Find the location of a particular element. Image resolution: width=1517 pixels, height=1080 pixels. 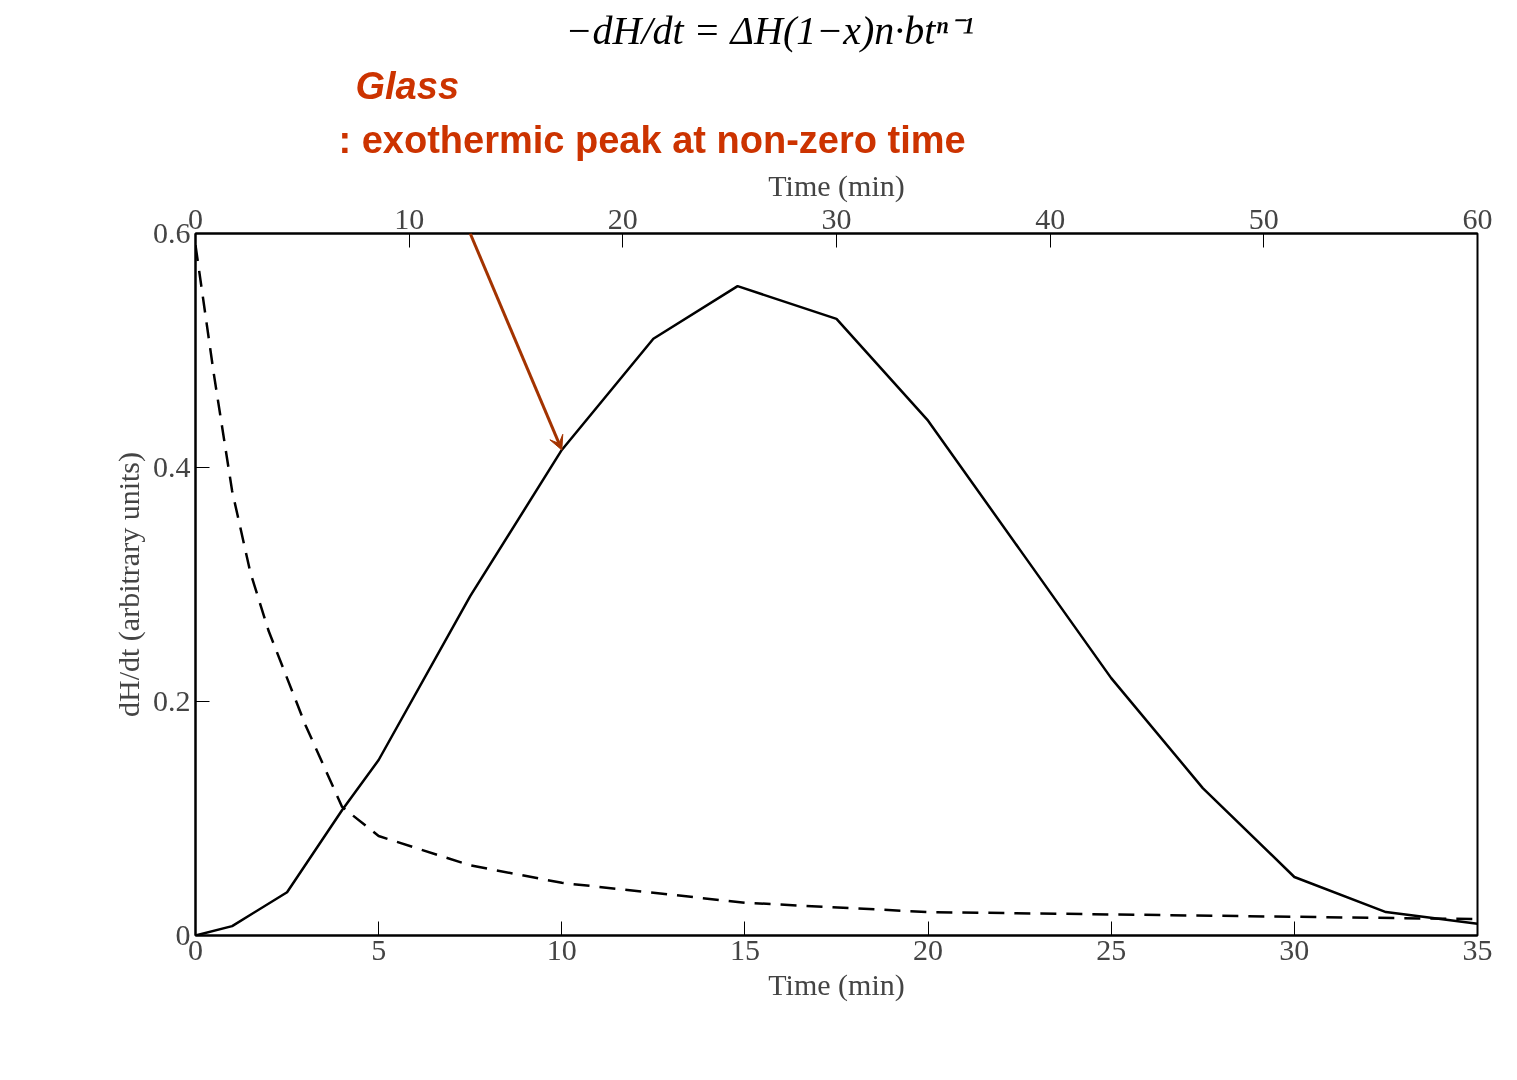

x2-tick-label: 50 is located at coordinates (1263, 218).